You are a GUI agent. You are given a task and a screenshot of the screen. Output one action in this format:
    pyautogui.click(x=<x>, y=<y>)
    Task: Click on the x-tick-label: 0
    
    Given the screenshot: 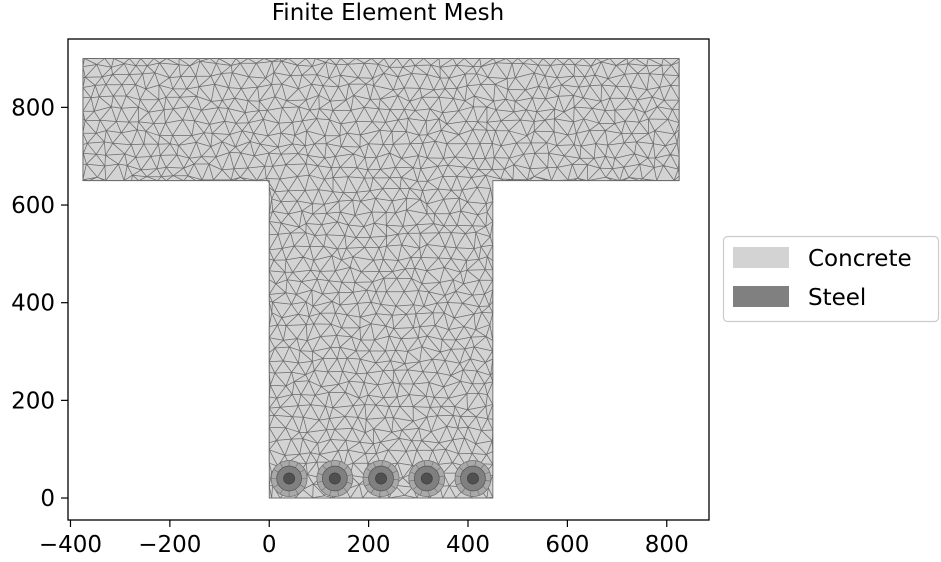 What is the action you would take?
    pyautogui.click(x=269, y=545)
    